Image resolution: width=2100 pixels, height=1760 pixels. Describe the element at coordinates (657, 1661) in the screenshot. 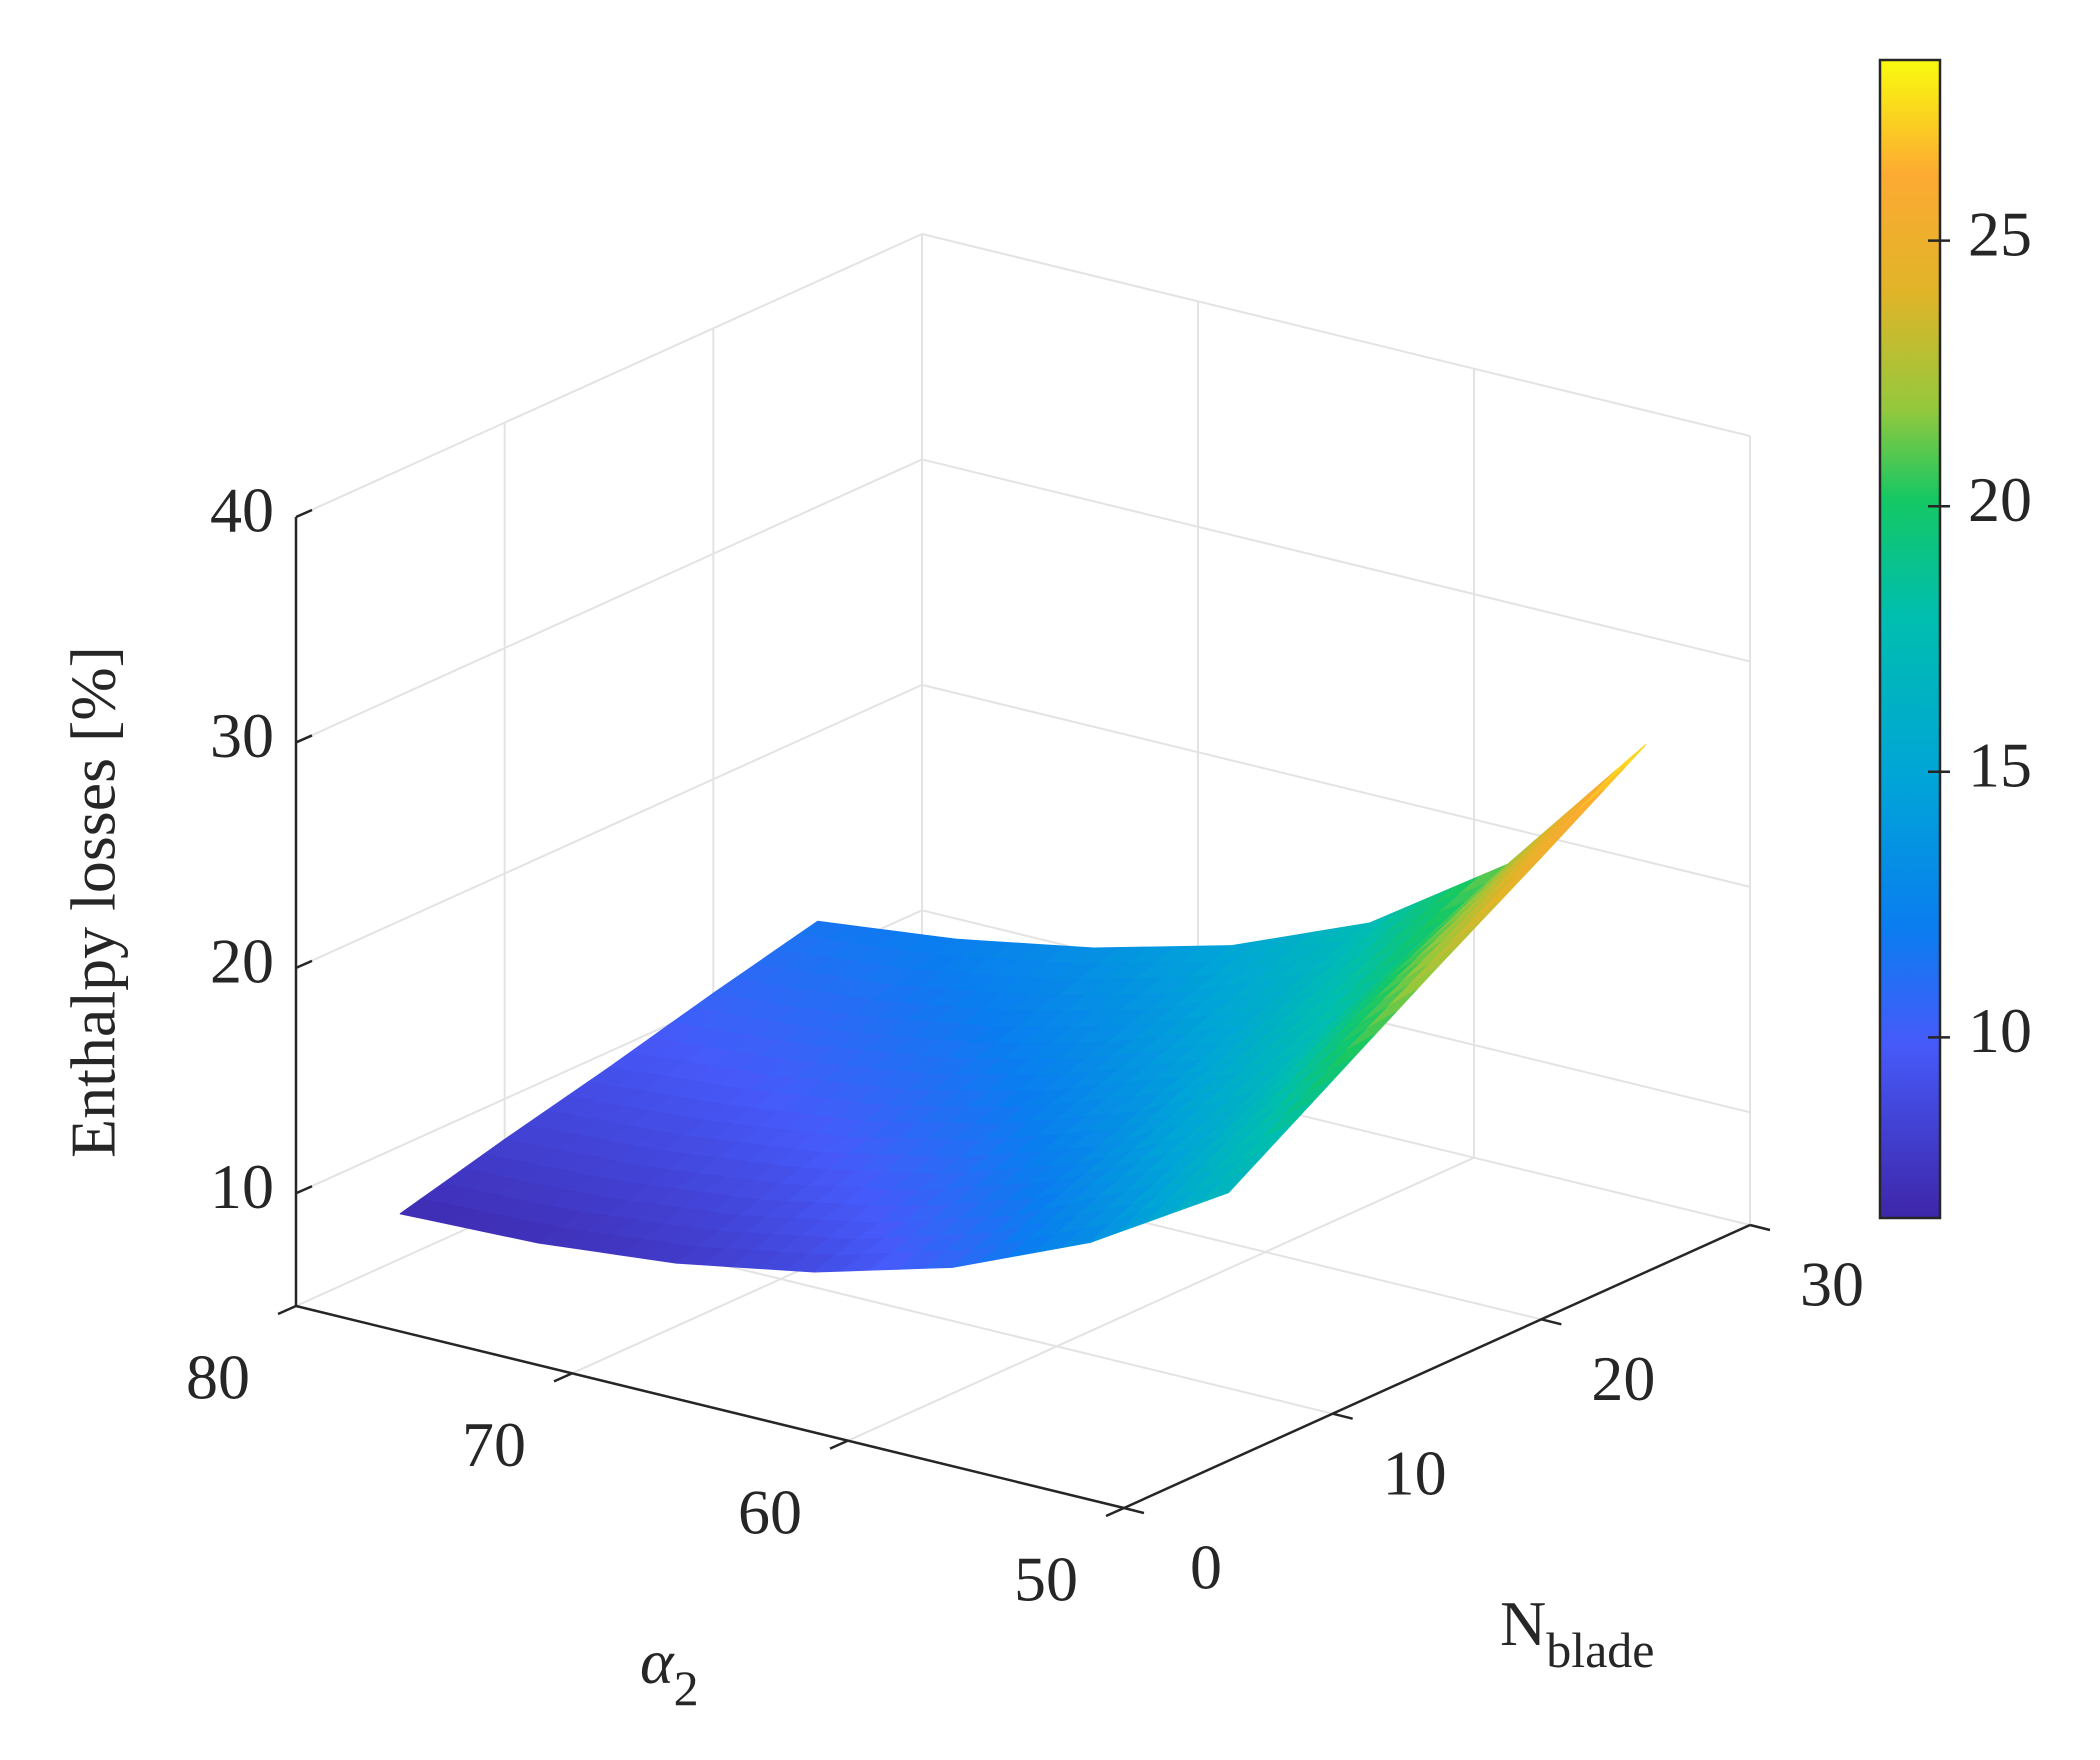

I see `x-label-main: α` at that location.